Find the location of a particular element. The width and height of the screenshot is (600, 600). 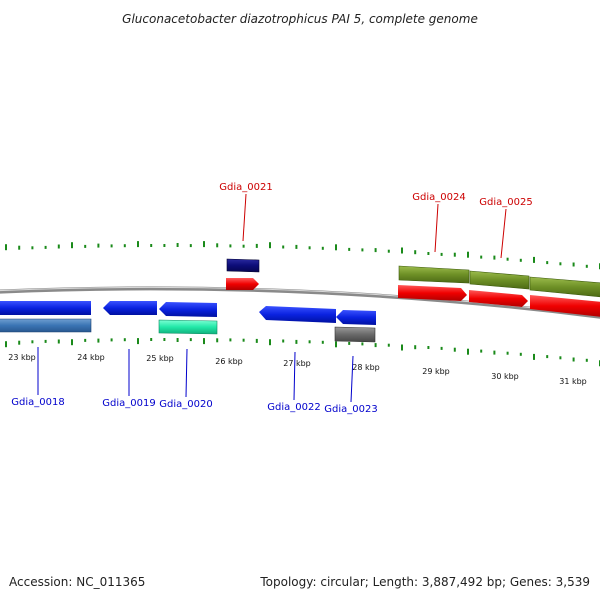

reverse-strand-track is located at coordinates (188, 322).